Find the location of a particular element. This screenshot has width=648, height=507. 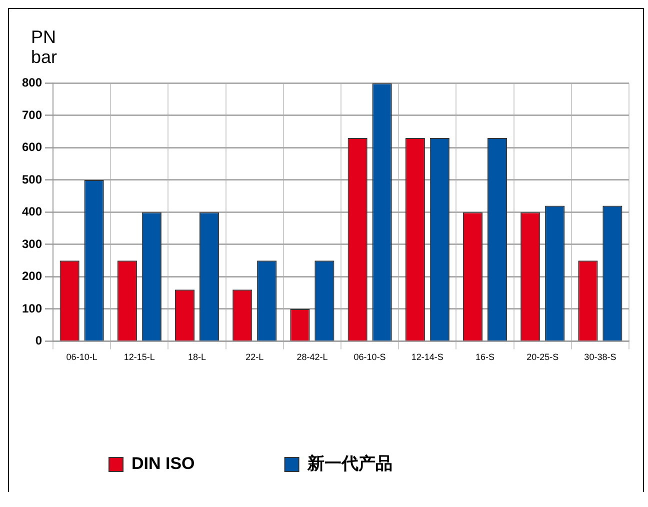

x-tick-label: 30-38-S is located at coordinates (600, 357).